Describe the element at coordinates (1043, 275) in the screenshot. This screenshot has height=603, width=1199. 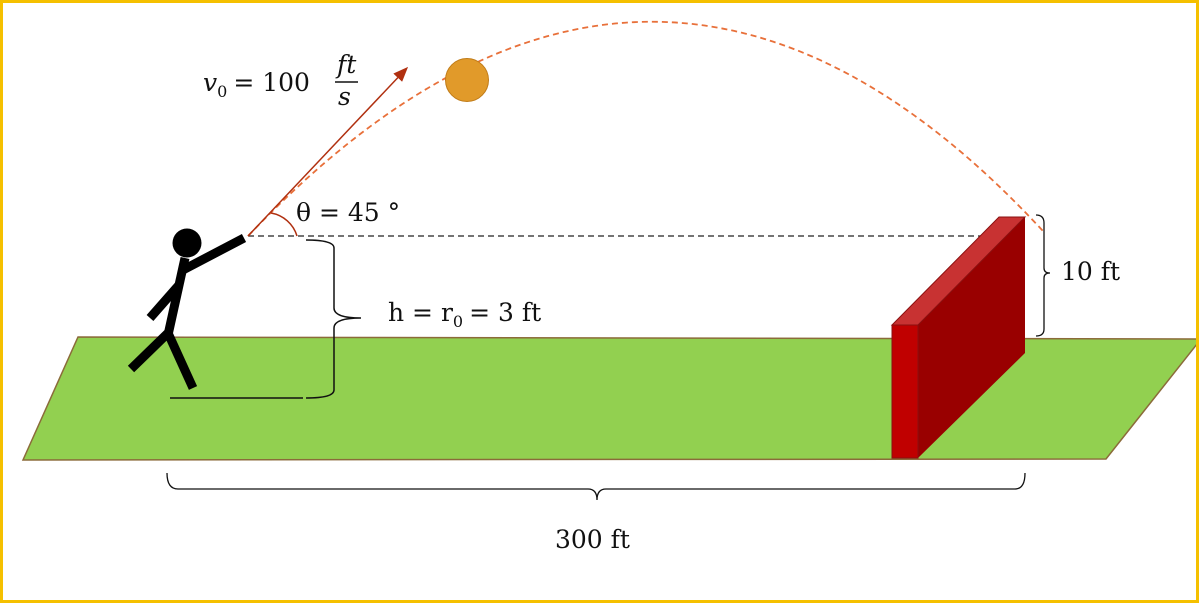
I see `wall-height-brace` at that location.